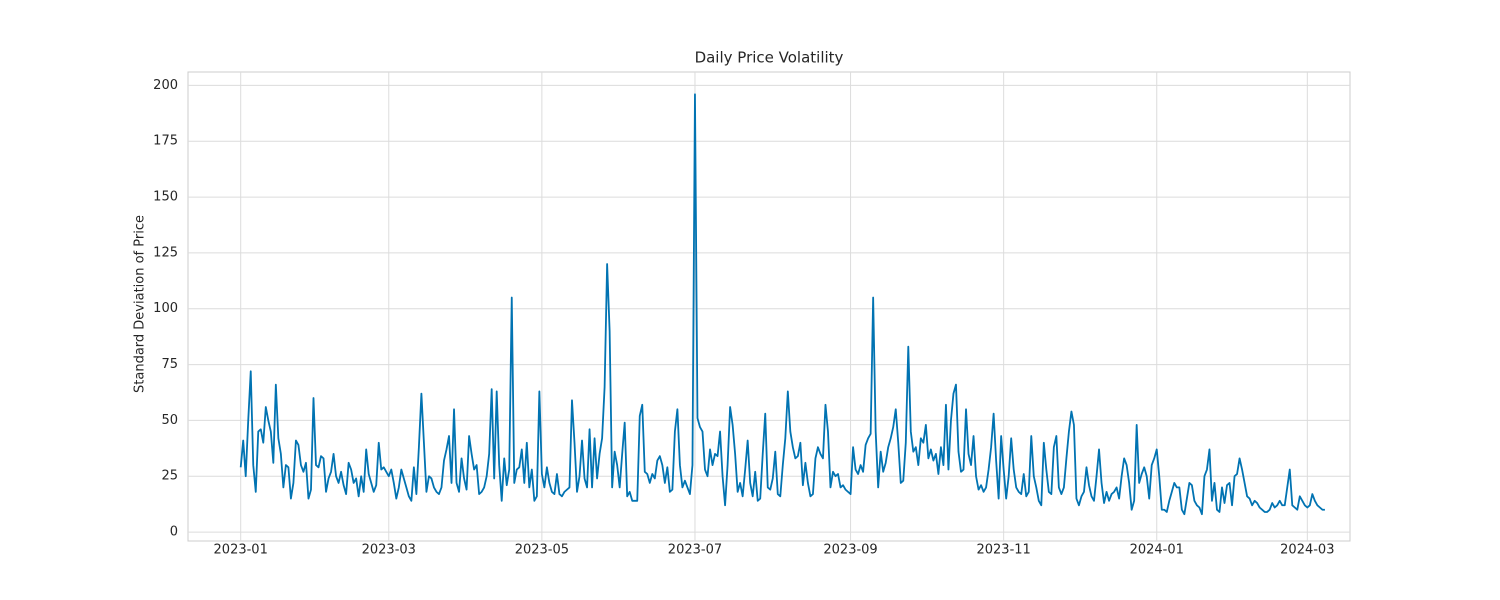 Image resolution: width=1500 pixels, height=600 pixels. I want to click on y-tick-label: 200, so click(165, 85).